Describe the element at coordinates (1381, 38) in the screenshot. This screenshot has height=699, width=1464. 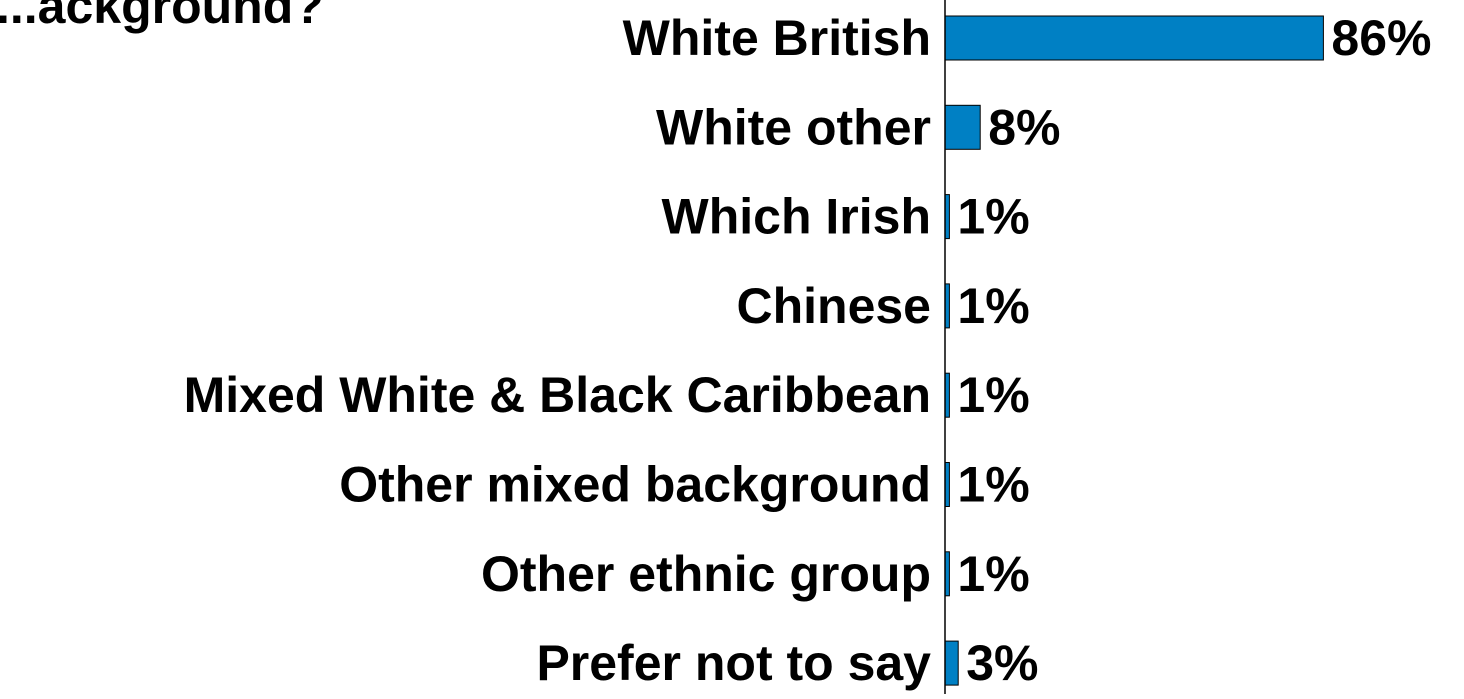
I see `data-label: 86%` at that location.